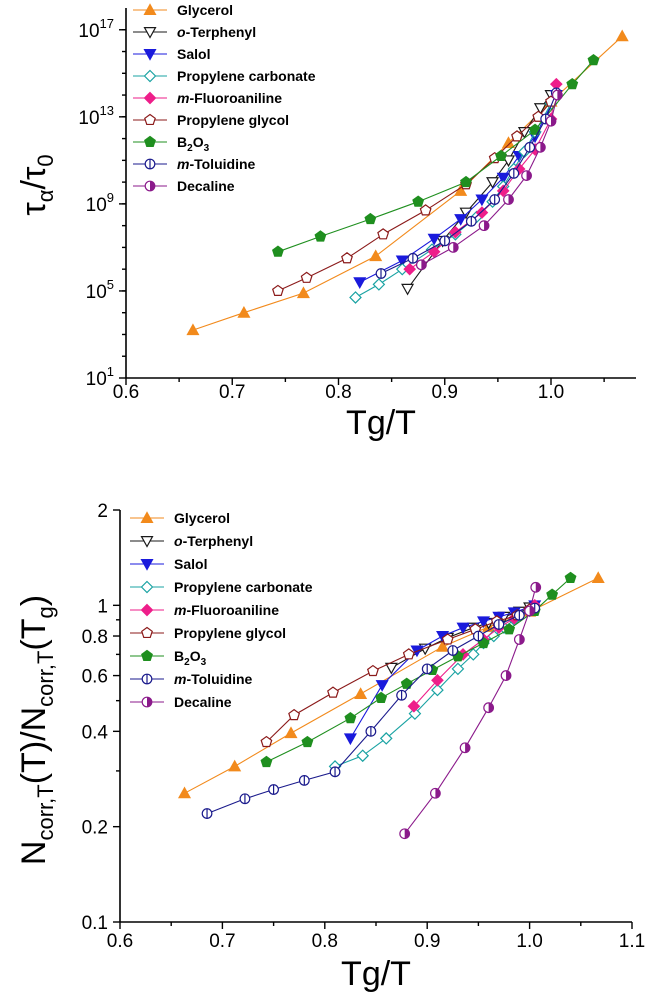 The image size is (647, 1006). I want to click on y-tick-label: 2, so click(102, 511).